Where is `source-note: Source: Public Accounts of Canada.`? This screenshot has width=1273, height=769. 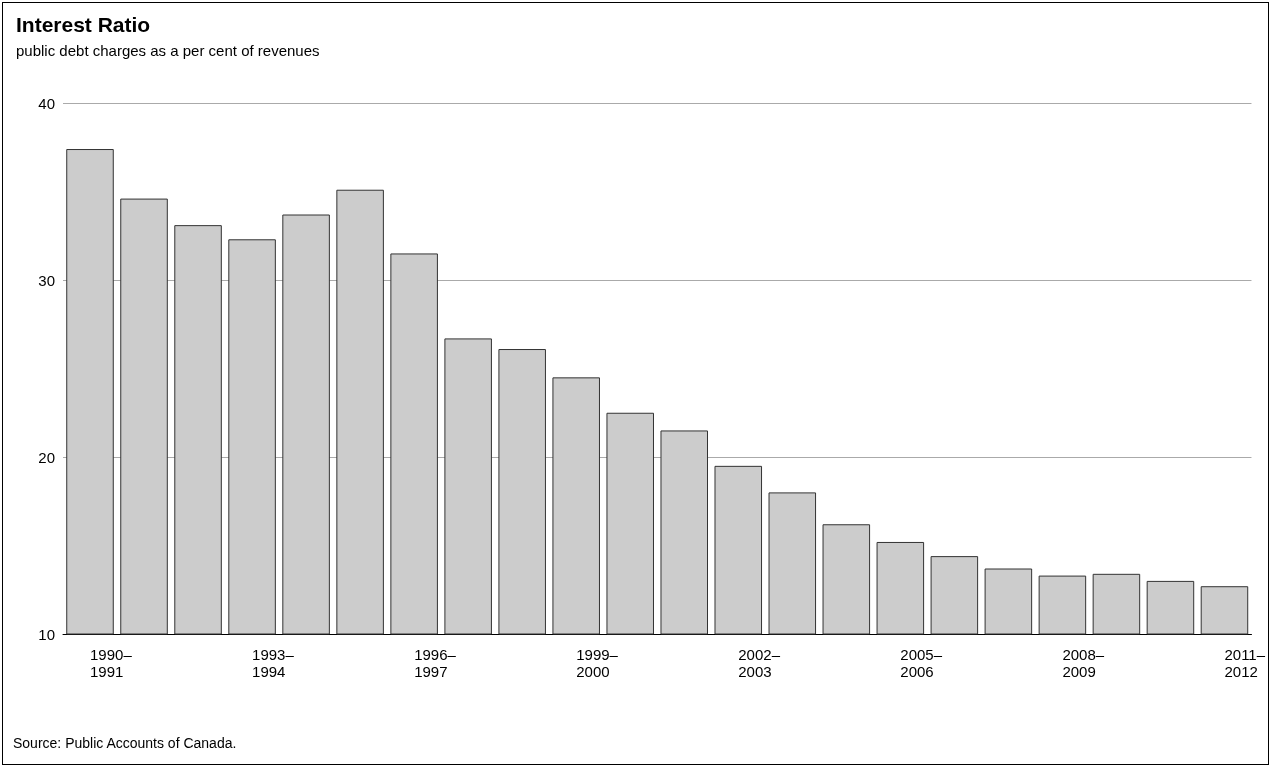 source-note: Source: Public Accounts of Canada. is located at coordinates (125, 743).